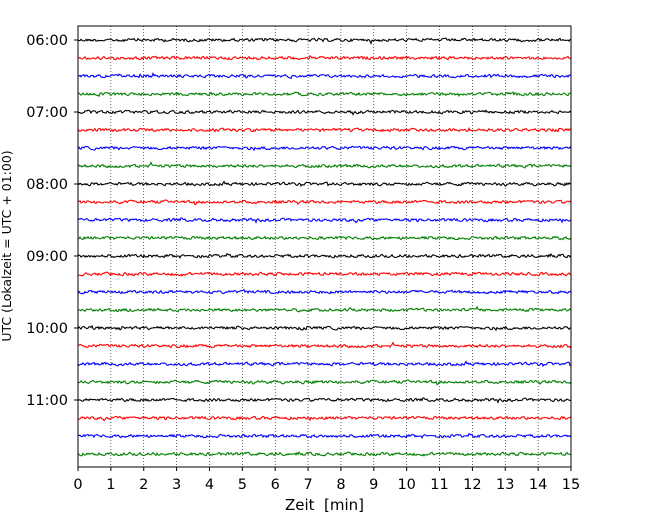 This screenshot has height=520, width=650. What do you see at coordinates (505, 485) in the screenshot?
I see `x-tick-label-13: 13` at bounding box center [505, 485].